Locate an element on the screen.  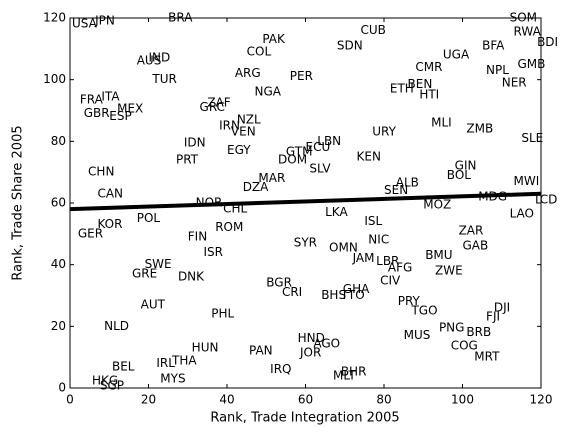
point-label: CAN is located at coordinates (110, 193).